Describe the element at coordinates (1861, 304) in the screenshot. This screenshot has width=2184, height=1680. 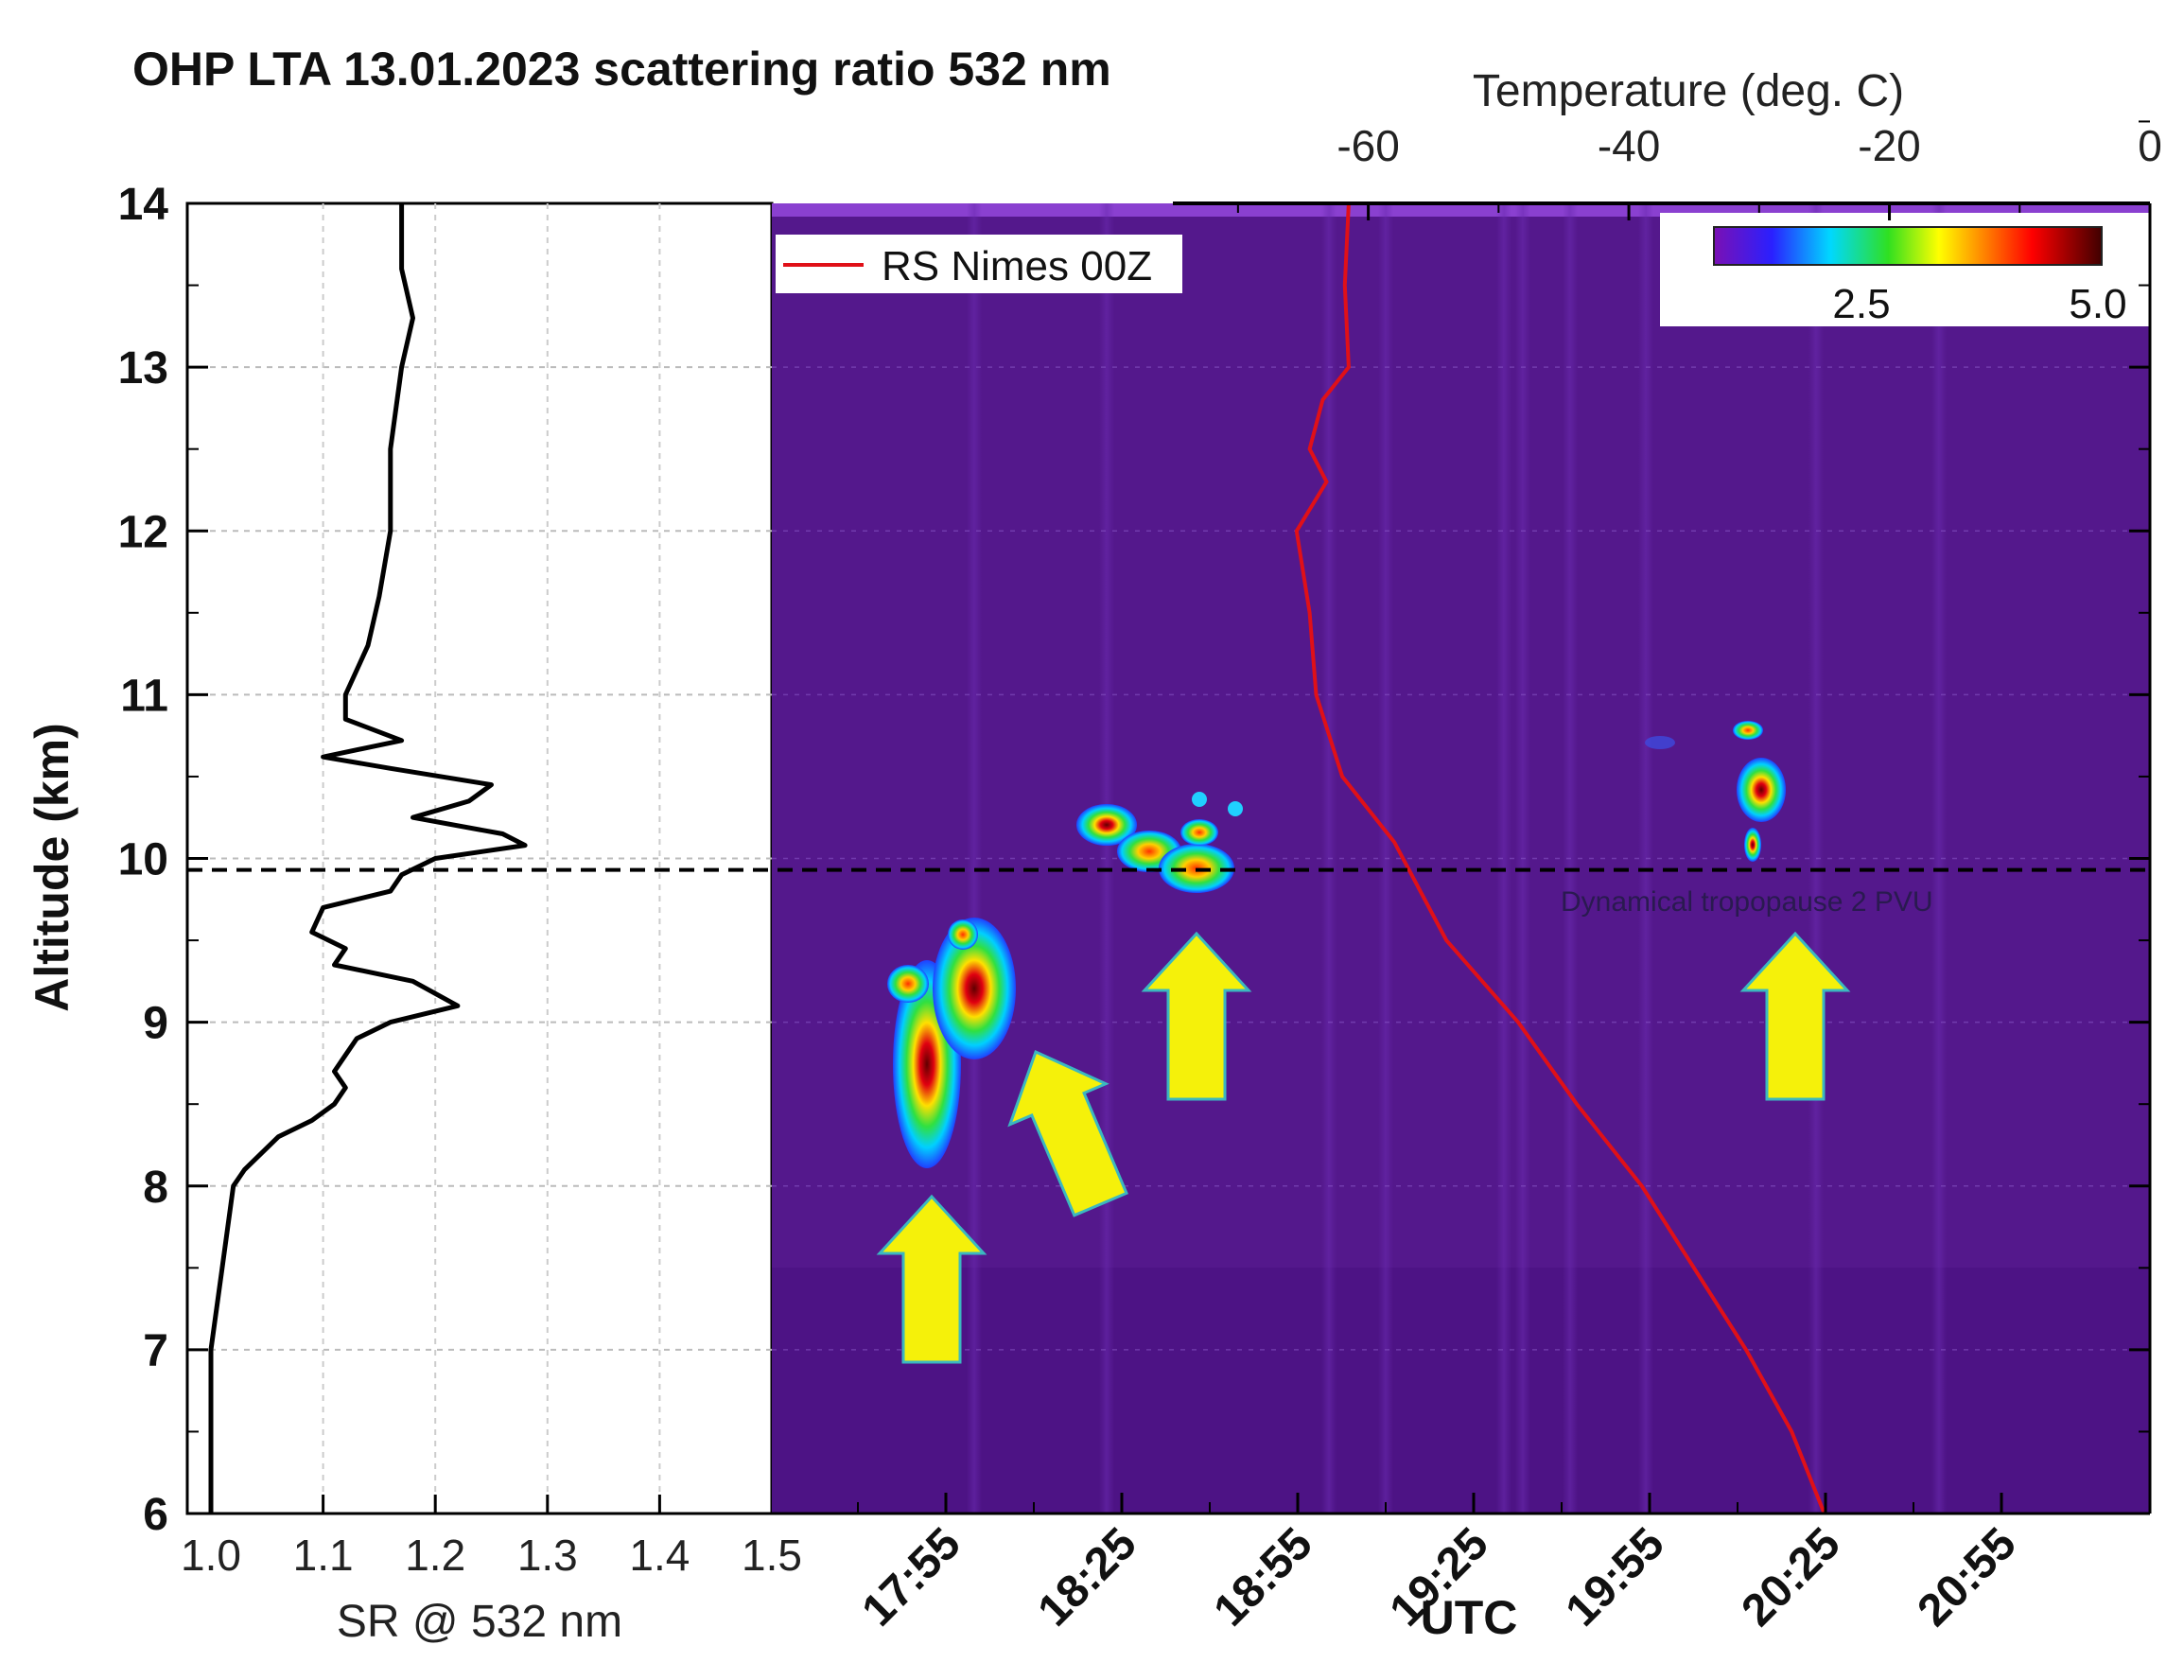
I see `colorbar-tick-2_5: 2.5` at that location.